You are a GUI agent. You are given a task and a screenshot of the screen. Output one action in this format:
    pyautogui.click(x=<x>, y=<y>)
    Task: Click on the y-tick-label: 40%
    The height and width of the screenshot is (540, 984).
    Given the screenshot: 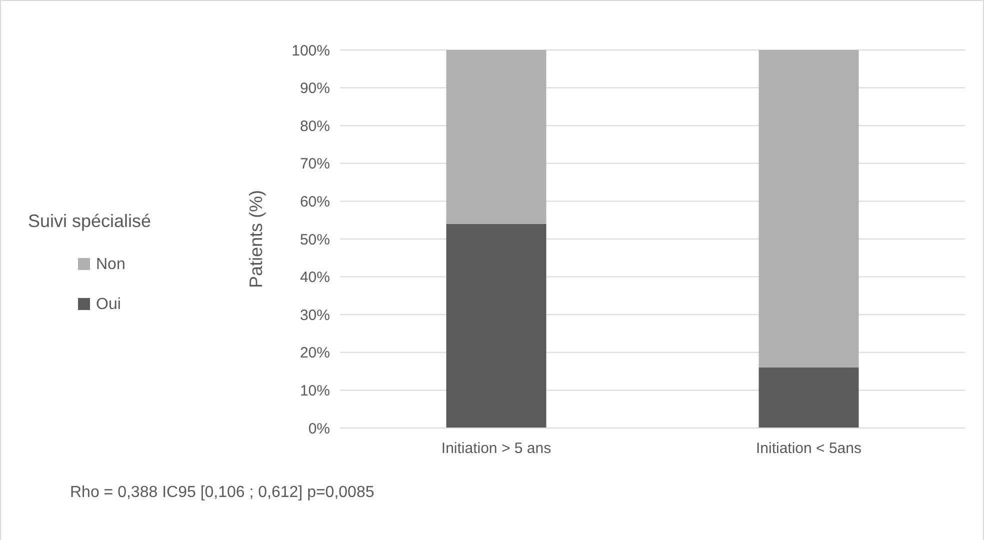 What is the action you would take?
    pyautogui.click(x=315, y=277)
    